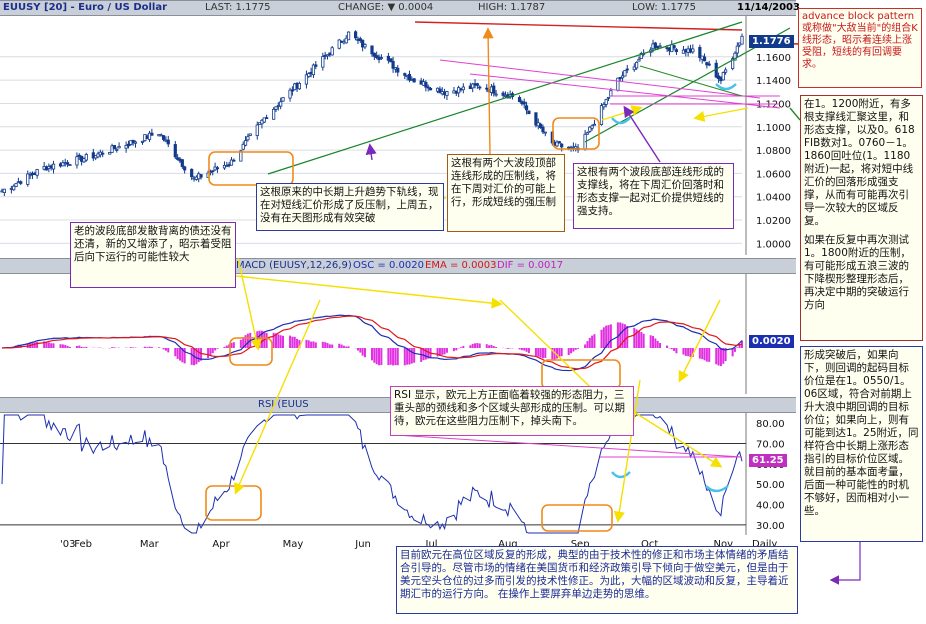 The width and height of the screenshot is (926, 624). Describe the element at coordinates (699, 341) in the screenshot. I see `arrow-macd-nov` at that location.